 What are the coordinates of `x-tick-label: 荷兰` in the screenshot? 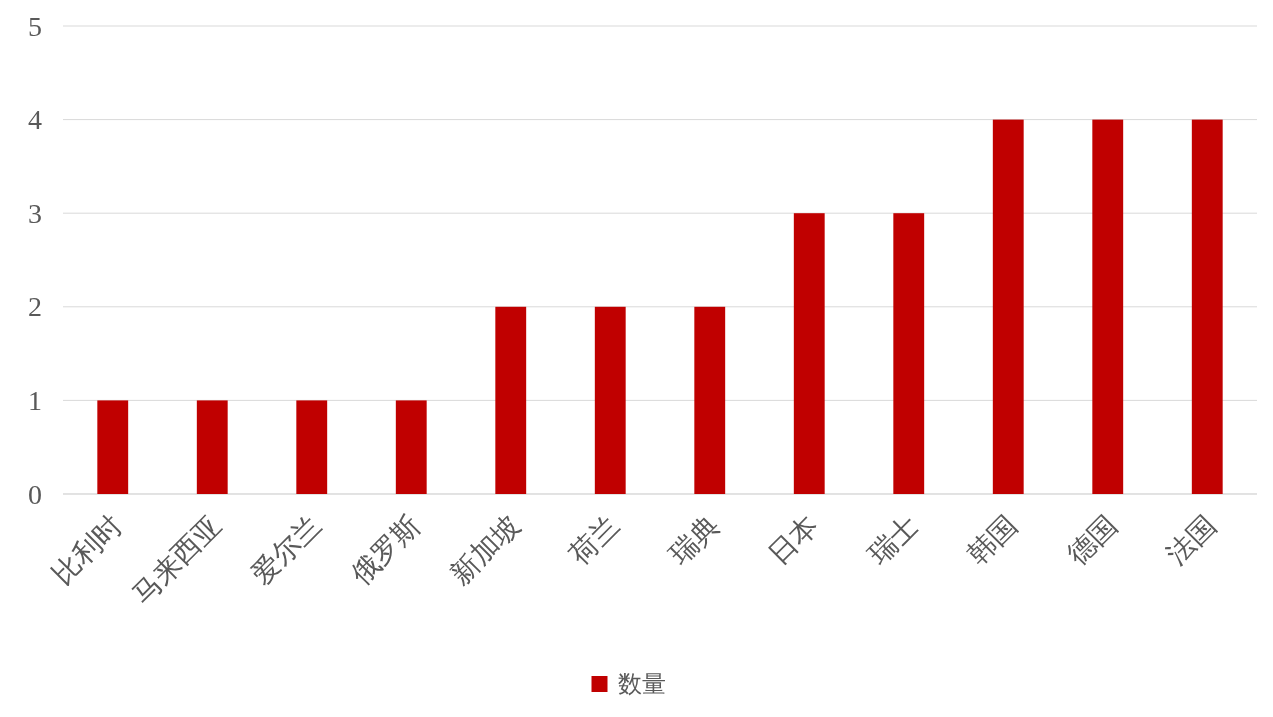 It's located at (594, 540).